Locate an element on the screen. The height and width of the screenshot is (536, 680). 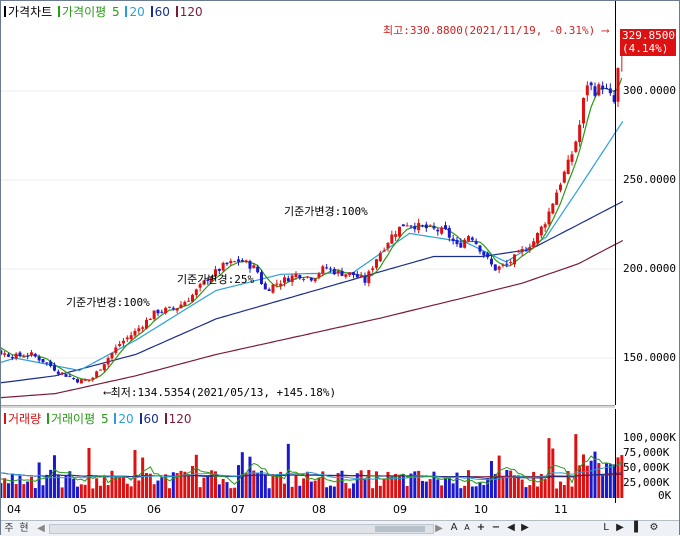
price-legend: 가격차트 가격이평 5 20 60 120 is located at coordinates (104, 12).